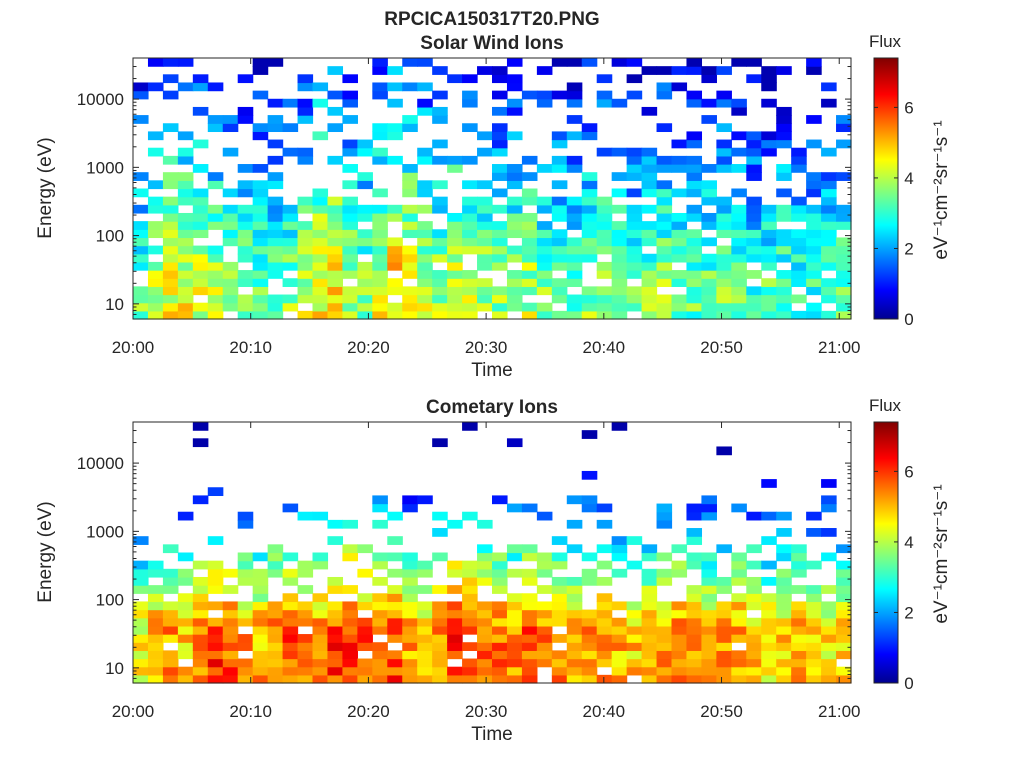  I want to click on x-axis-label: Time, so click(492, 734).